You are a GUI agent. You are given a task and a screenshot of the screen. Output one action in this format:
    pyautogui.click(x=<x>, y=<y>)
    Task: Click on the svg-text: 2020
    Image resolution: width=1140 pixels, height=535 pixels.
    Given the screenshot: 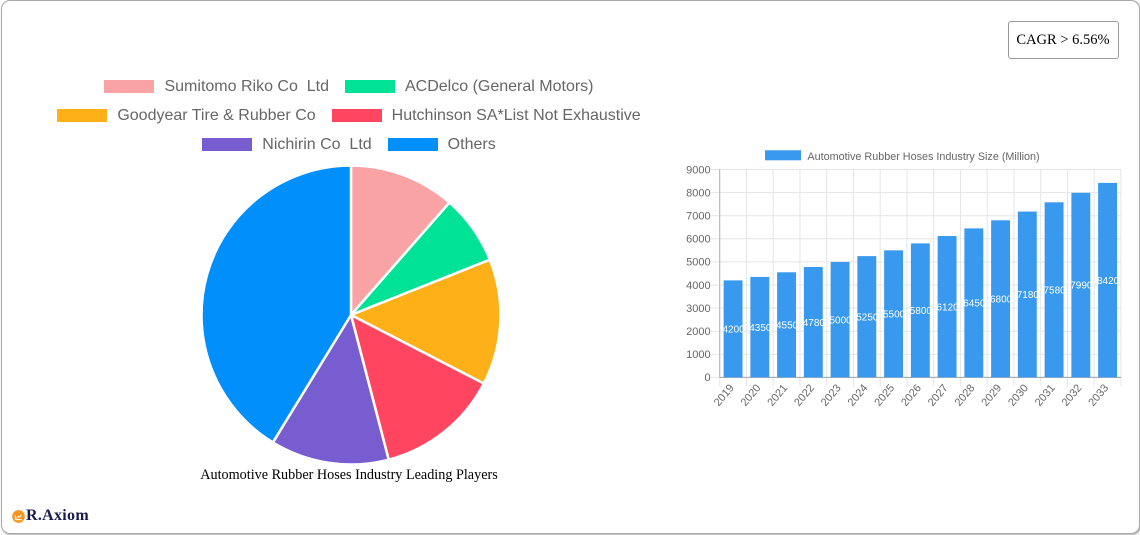 What is the action you would take?
    pyautogui.click(x=751, y=395)
    